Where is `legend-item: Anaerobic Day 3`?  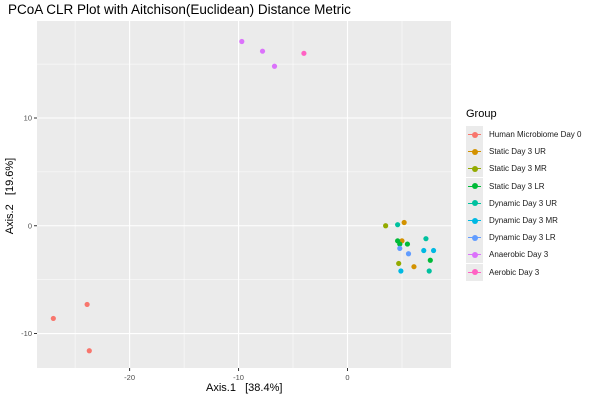 legend-item: Anaerobic Day 3 is located at coordinates (523, 255).